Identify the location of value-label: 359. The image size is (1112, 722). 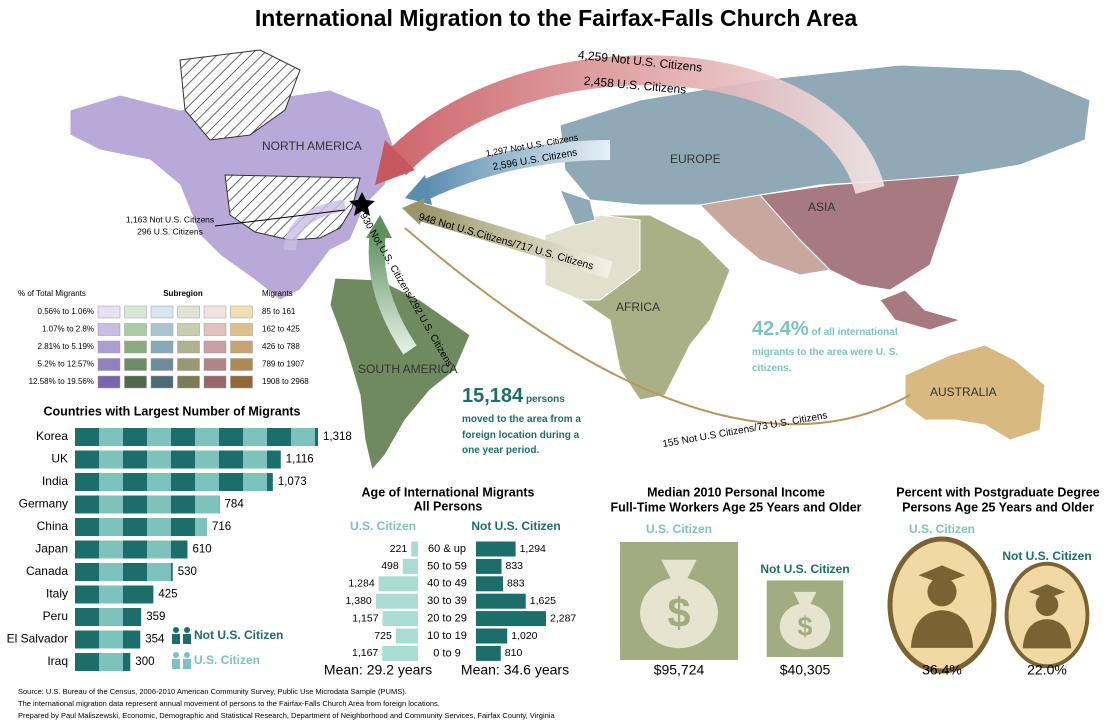
(155, 617).